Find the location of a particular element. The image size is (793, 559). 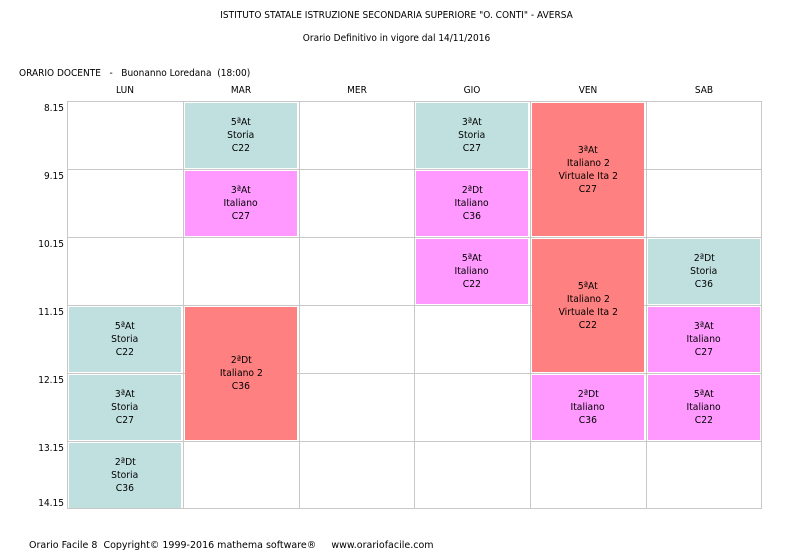

day-header-mar: MAR is located at coordinates (240, 90).